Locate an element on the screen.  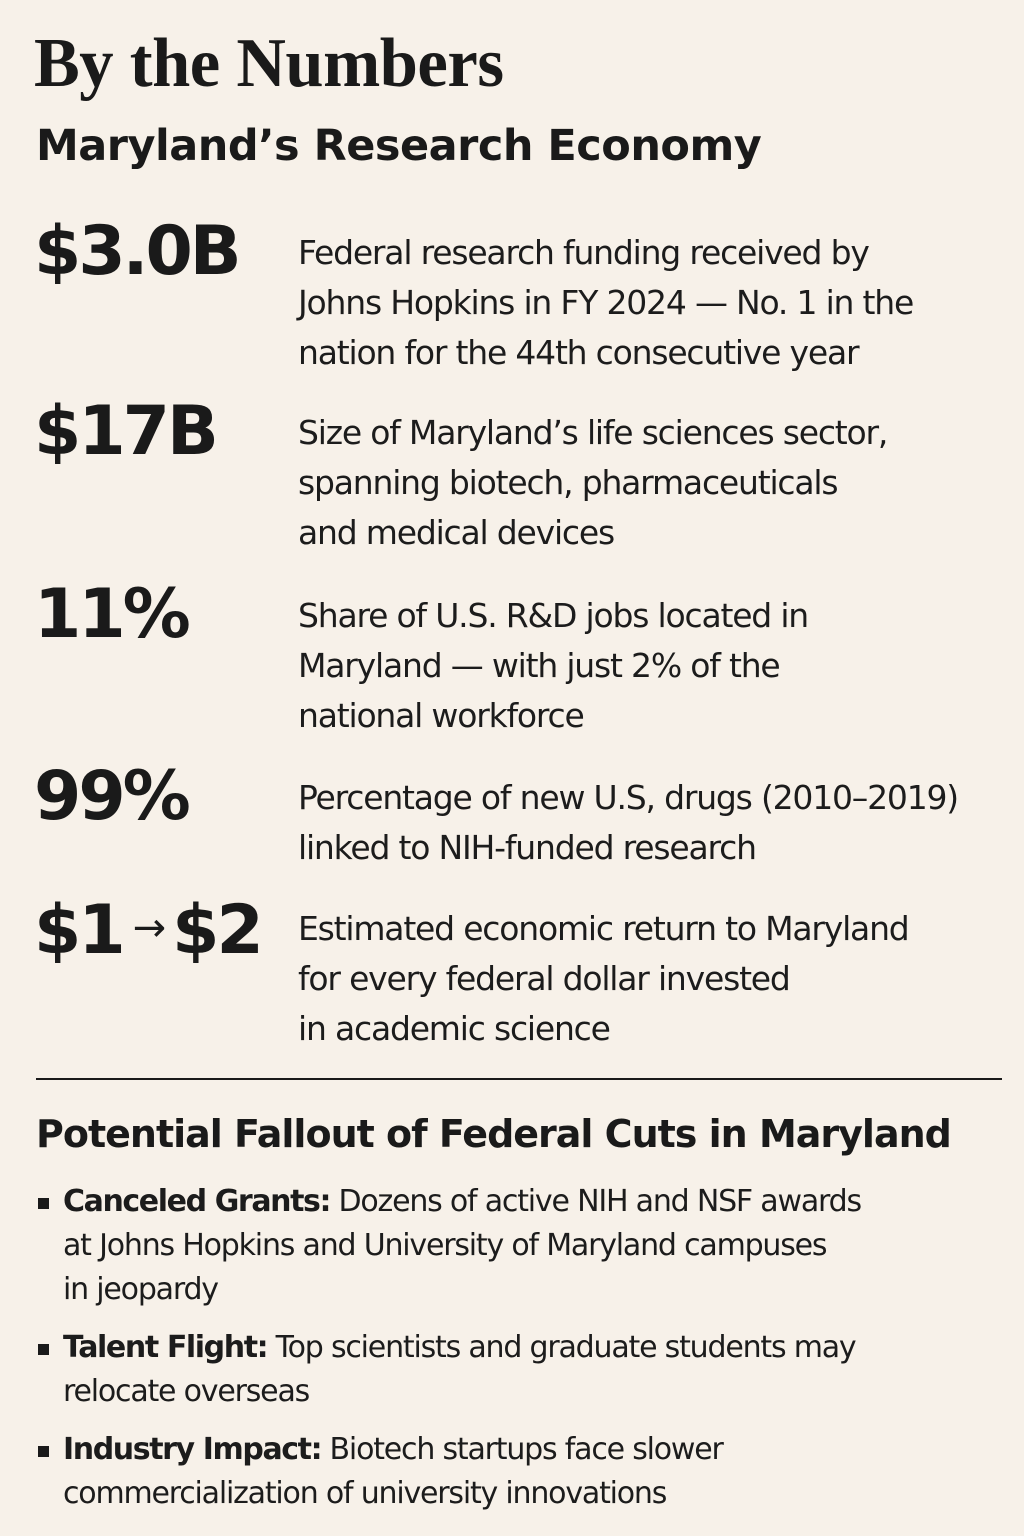
stat-value: 11% is located at coordinates (112, 614).